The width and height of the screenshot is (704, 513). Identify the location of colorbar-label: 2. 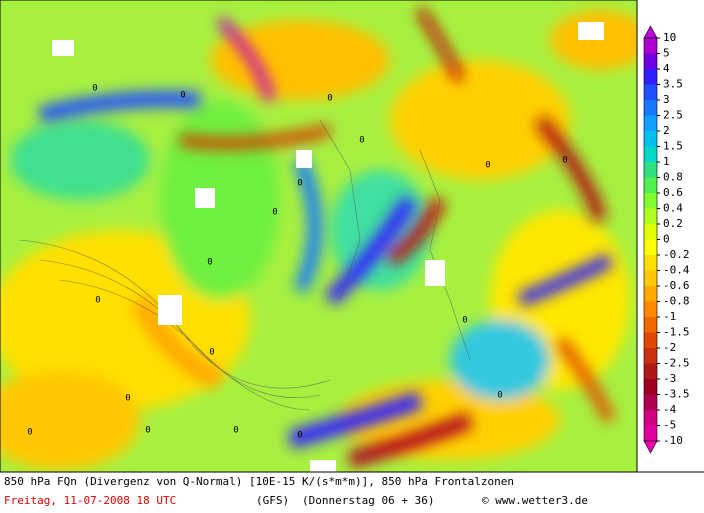
(666, 130).